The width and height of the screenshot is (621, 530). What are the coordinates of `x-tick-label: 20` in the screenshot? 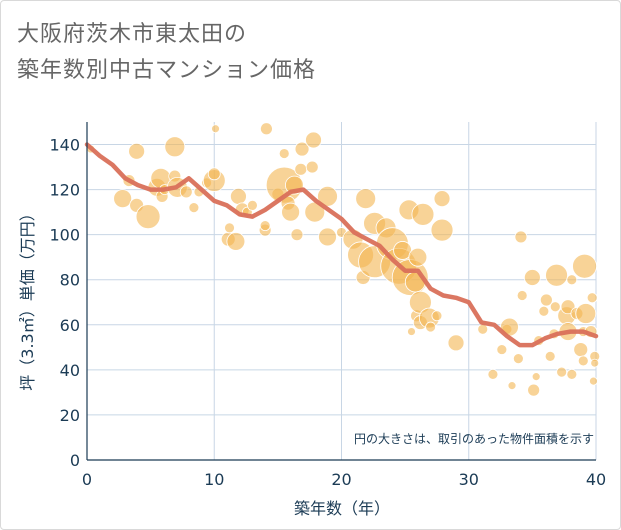 It's located at (341, 479).